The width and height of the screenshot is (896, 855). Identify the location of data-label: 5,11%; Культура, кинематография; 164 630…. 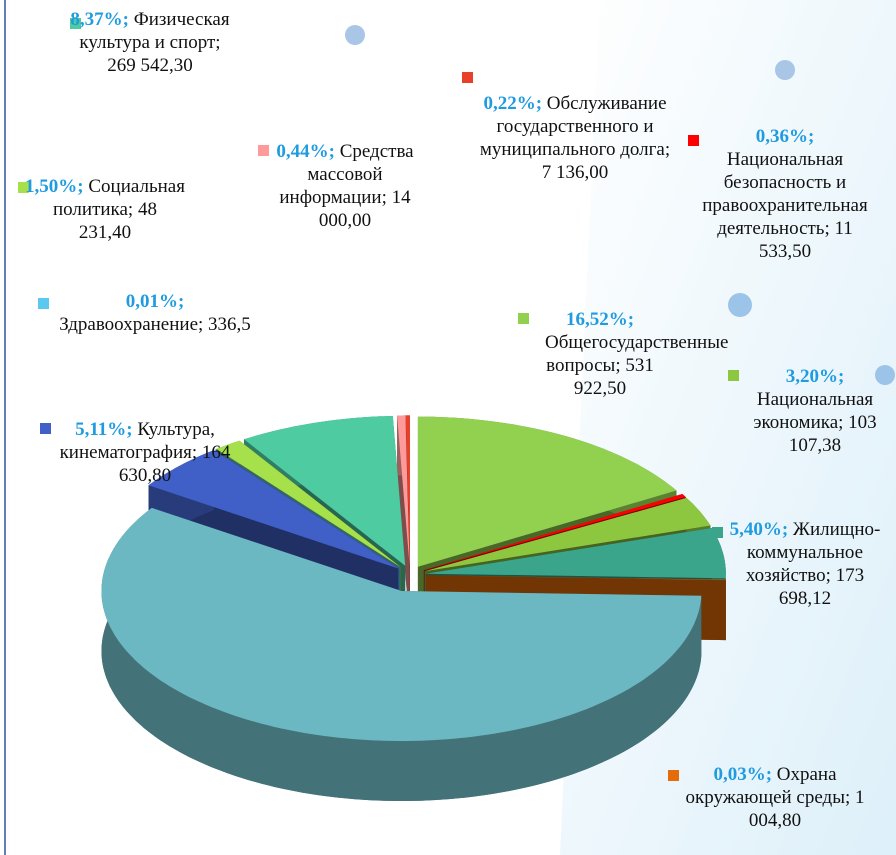
(145, 452).